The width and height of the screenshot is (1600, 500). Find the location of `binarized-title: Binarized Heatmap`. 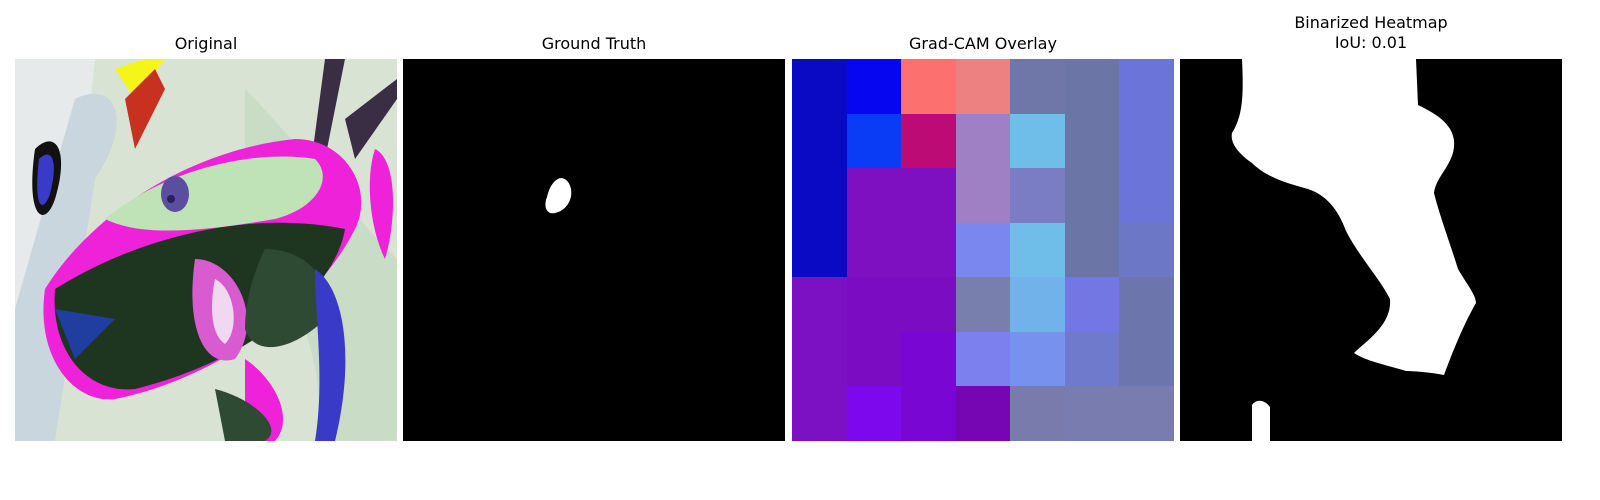

binarized-title: Binarized Heatmap is located at coordinates (1371, 22).